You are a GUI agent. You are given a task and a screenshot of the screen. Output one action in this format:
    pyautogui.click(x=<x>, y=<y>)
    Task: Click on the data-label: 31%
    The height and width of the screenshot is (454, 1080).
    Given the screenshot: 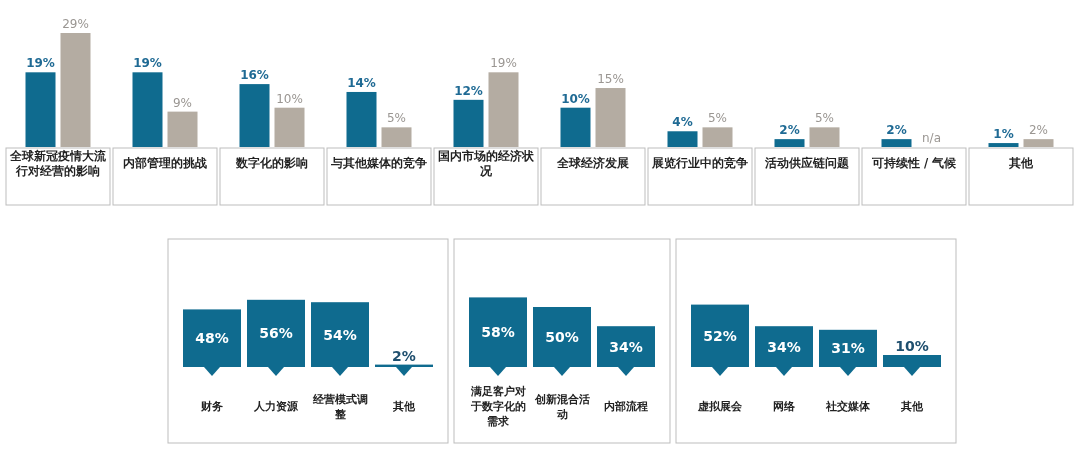 What is the action you would take?
    pyautogui.click(x=848, y=348)
    